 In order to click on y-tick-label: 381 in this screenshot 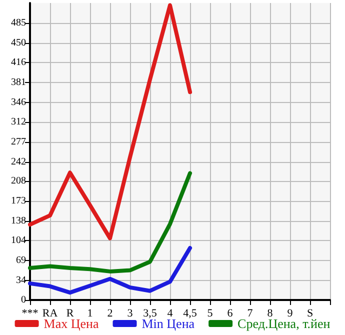, I will do `click(18, 82)`.